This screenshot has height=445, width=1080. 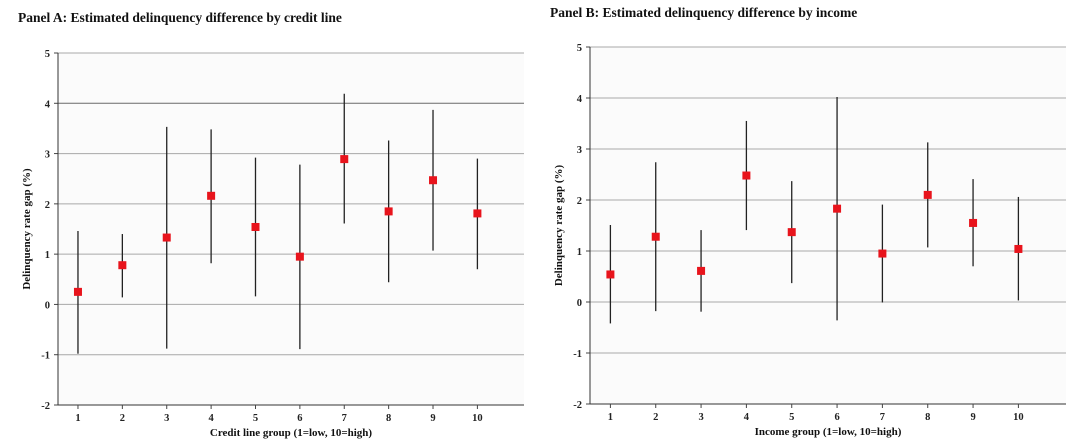 I want to click on panel-a-ytick-label: 2, so click(x=47, y=205).